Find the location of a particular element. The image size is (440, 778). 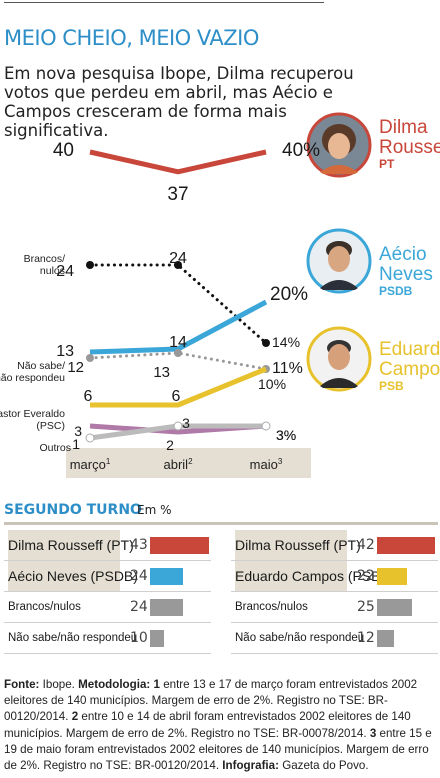

data-label: 40% is located at coordinates (301, 150).